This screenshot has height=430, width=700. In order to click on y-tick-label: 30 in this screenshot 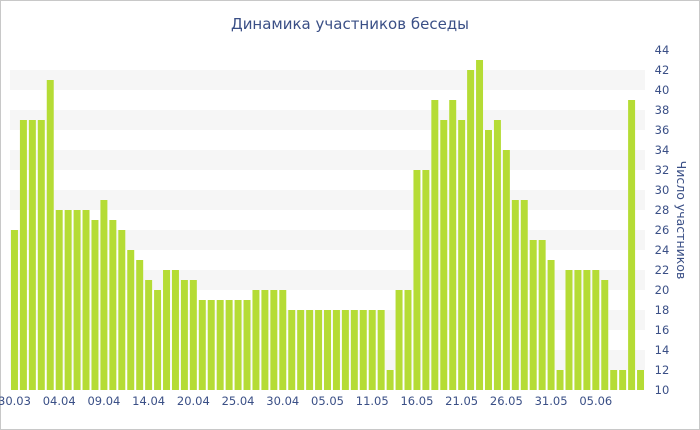, I will do `click(662, 190)`.